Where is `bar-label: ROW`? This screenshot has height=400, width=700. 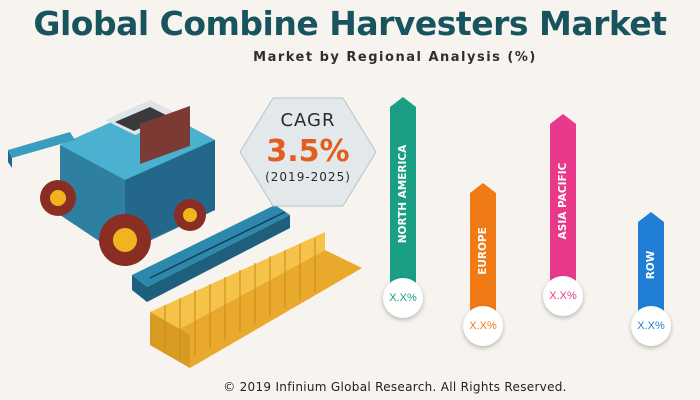
bar-label: ROW is located at coordinates (651, 265).